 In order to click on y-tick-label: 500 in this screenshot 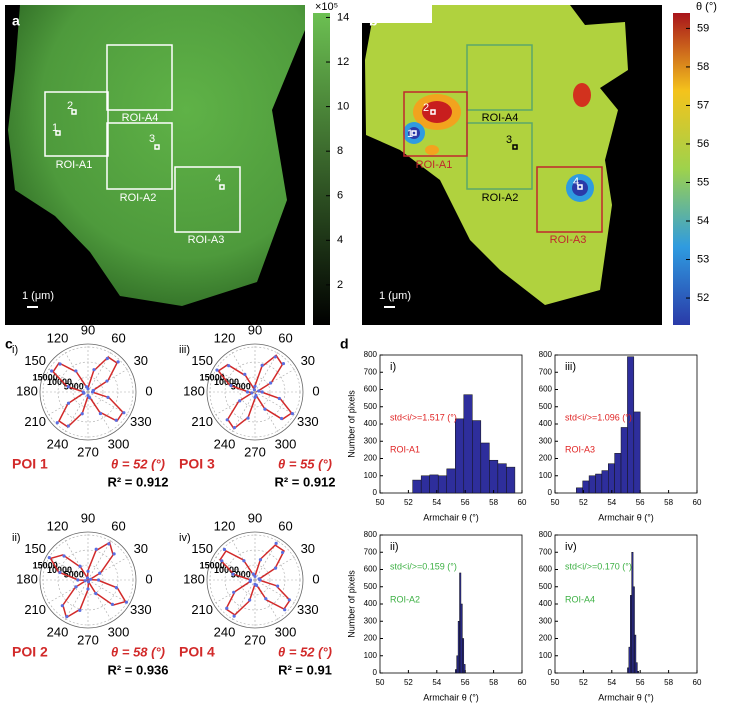, I will do `click(546, 586)`.